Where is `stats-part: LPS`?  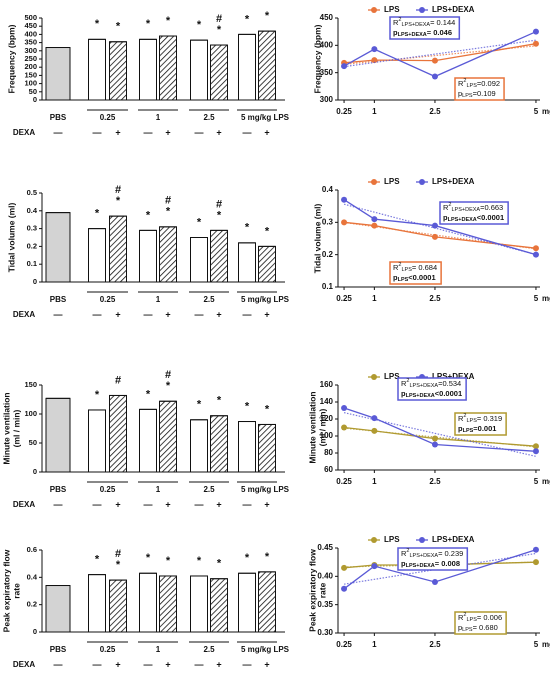
stats-part: LPS is located at coordinates (471, 421).